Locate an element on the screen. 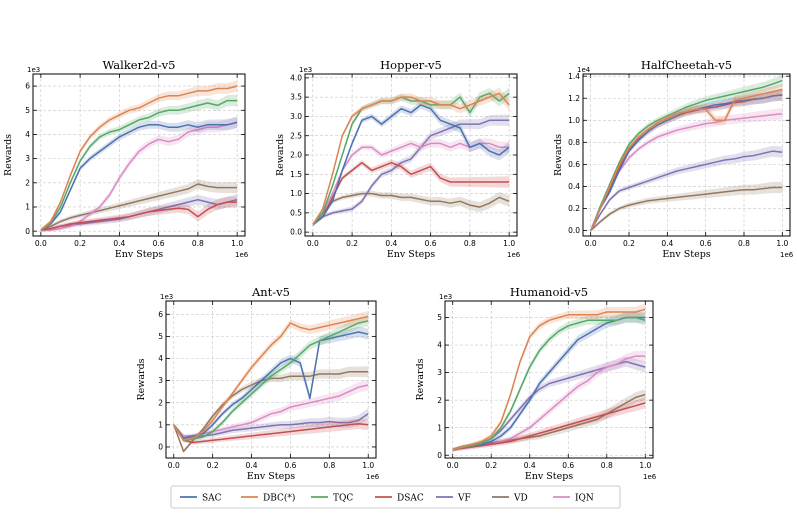 The height and width of the screenshot is (532, 797). panel-title: HalfCheetah-v5 is located at coordinates (686, 65).